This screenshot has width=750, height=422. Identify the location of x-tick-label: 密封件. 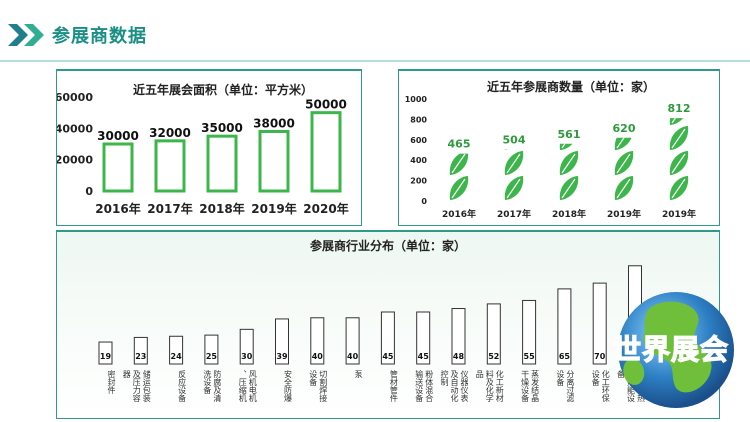
(111, 382).